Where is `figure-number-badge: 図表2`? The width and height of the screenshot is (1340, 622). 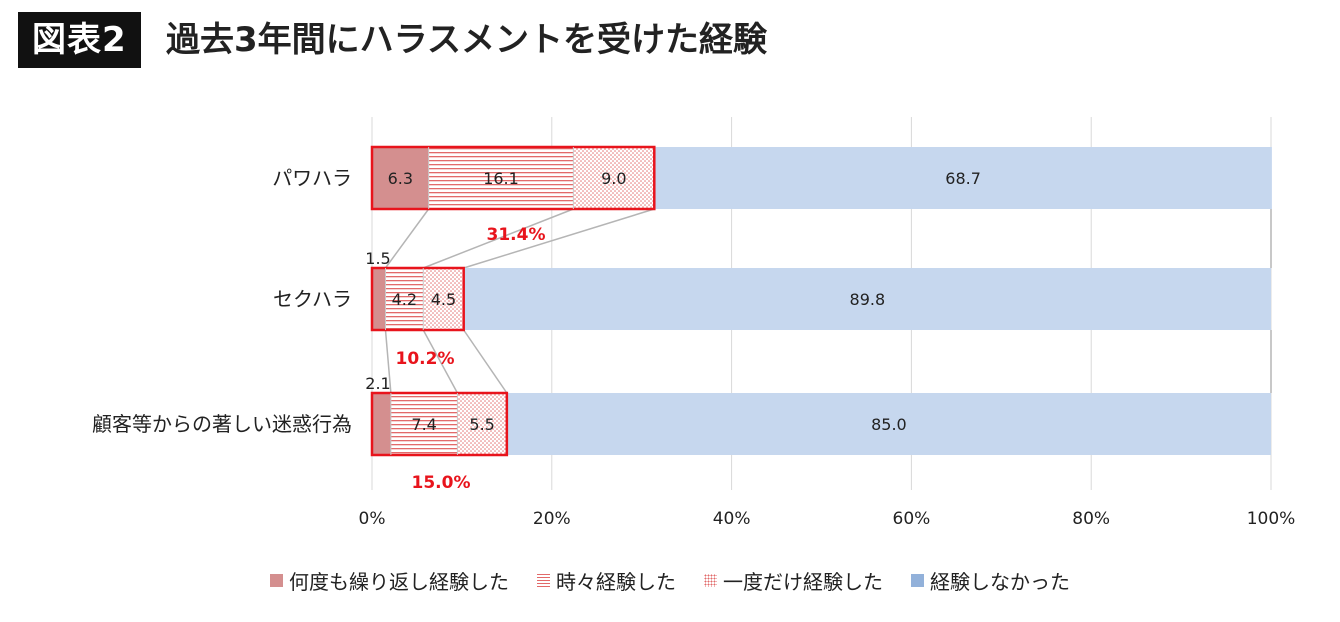 figure-number-badge: 図表2 is located at coordinates (79, 40).